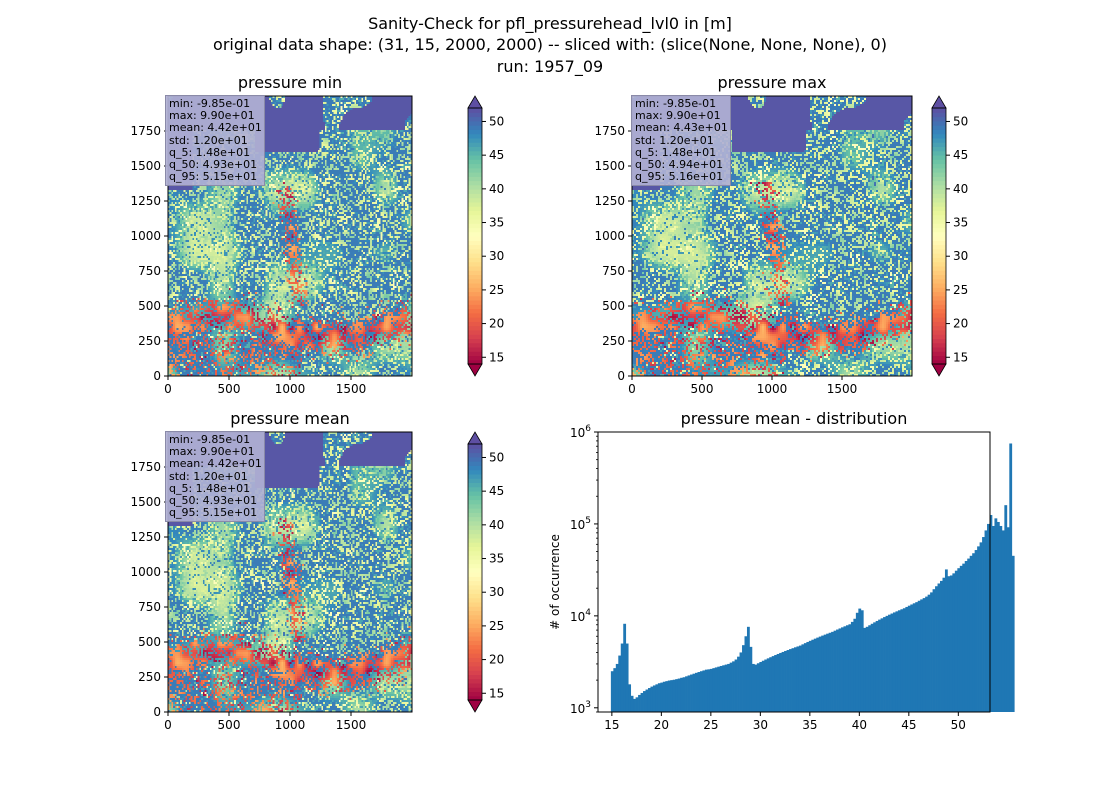 The height and width of the screenshot is (800, 1100). I want to click on x-tick-label: 40, so click(859, 725).